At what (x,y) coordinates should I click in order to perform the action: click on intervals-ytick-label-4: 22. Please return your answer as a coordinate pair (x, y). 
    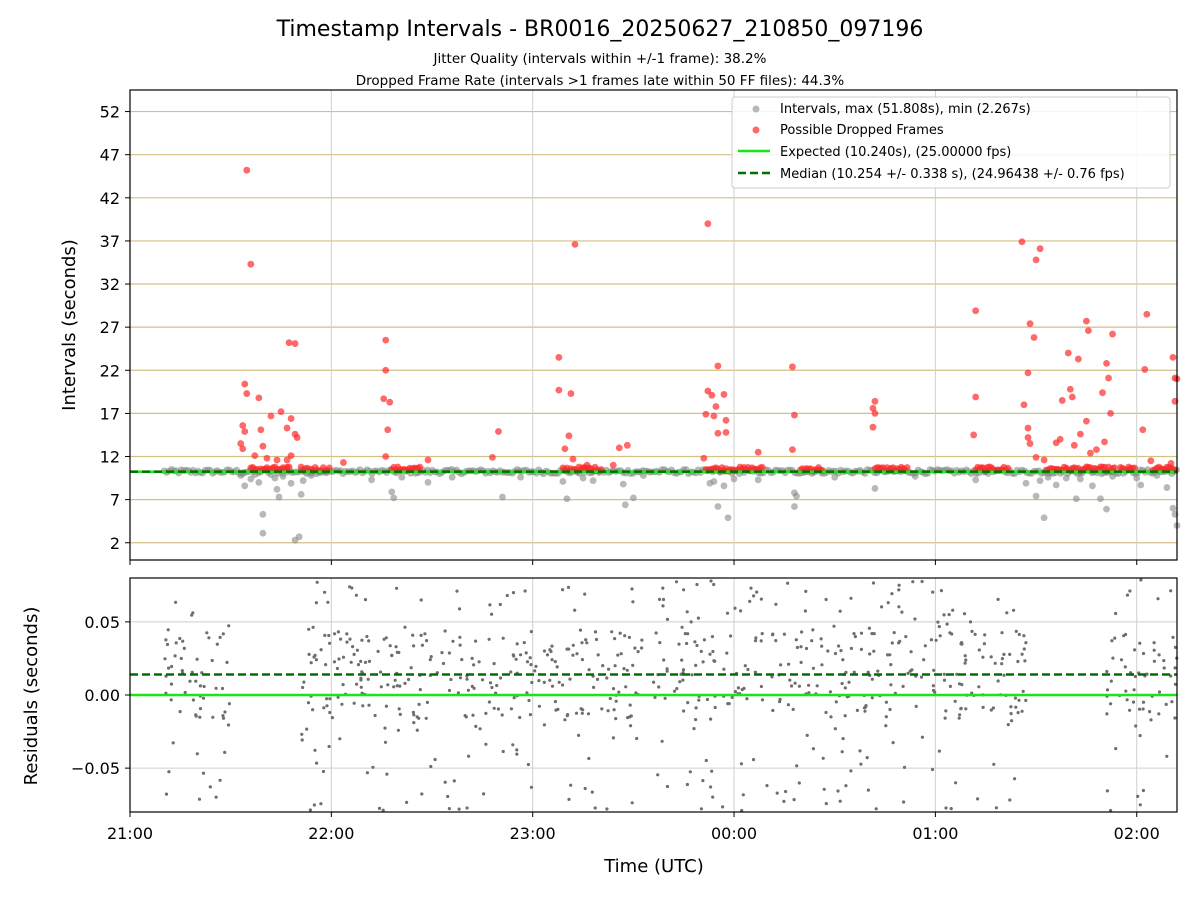
    Looking at the image, I should click on (110, 370).